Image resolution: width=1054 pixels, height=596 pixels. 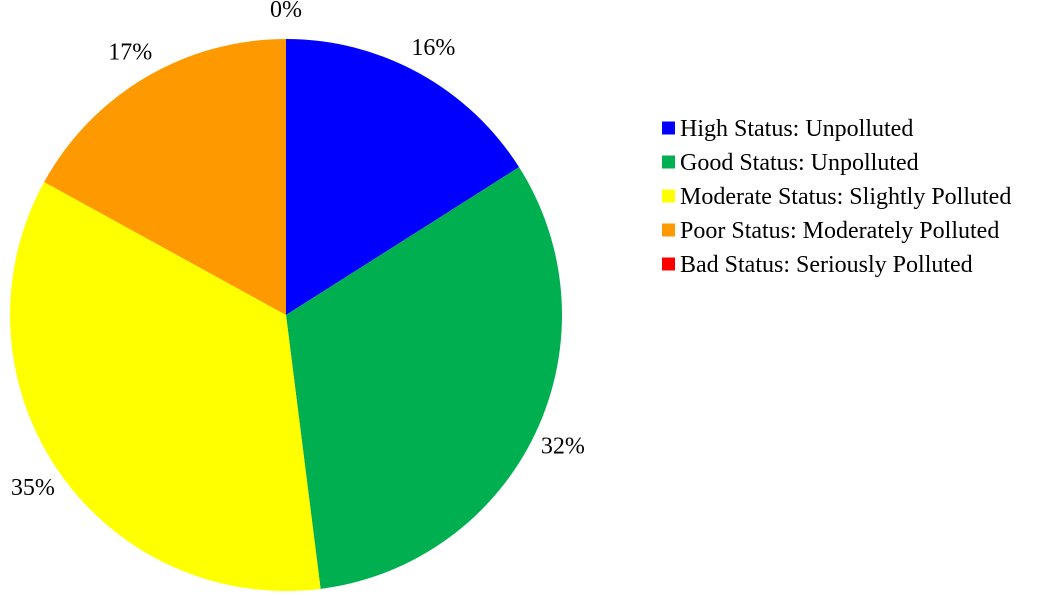 I want to click on legend-swatch-moderate-status-slightly-polluted, so click(x=668, y=196).